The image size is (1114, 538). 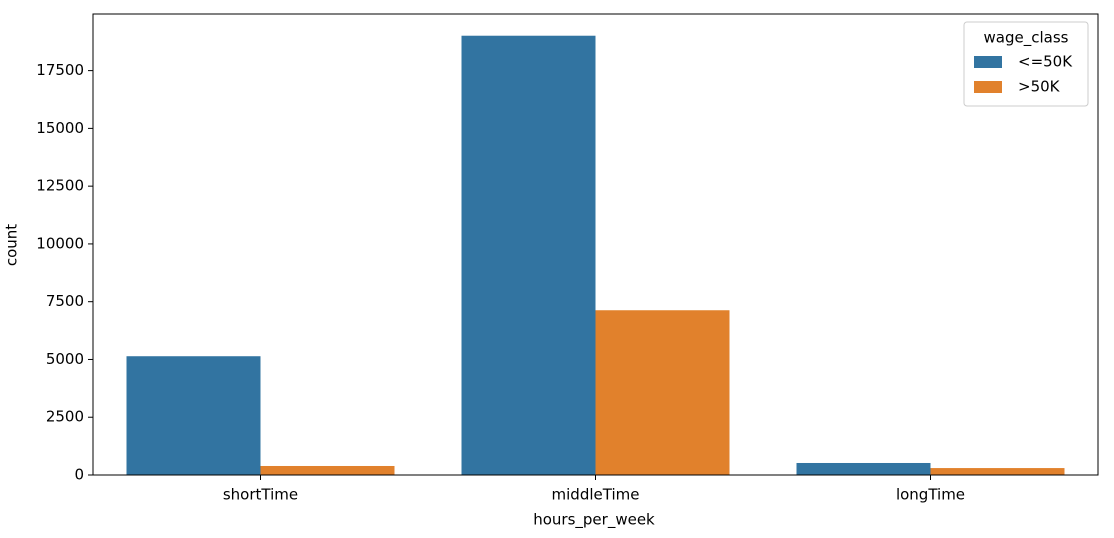 What do you see at coordinates (79, 475) in the screenshot?
I see `y-tick-label: 0` at bounding box center [79, 475].